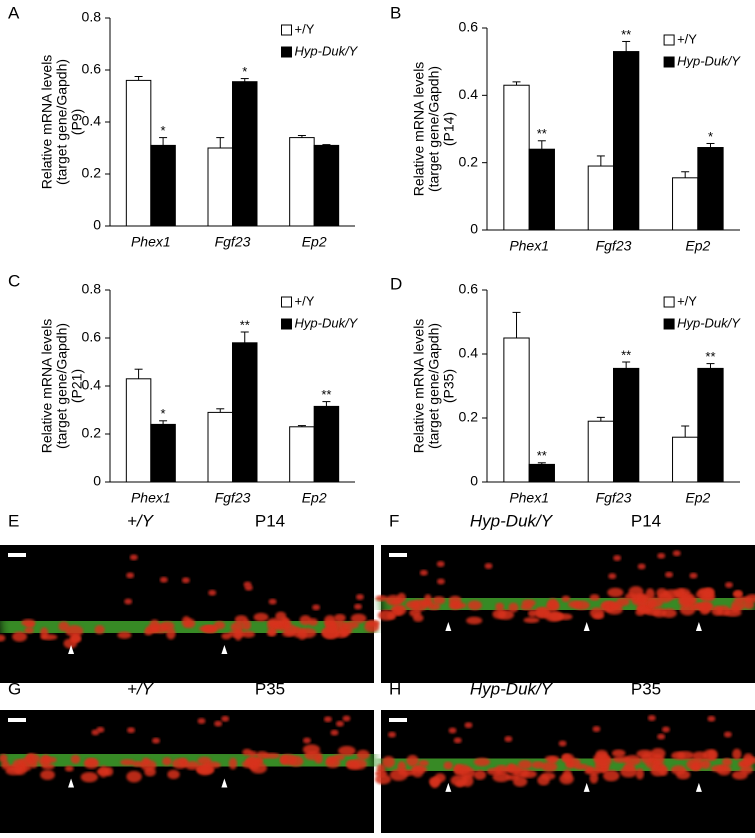  I want to click on panel-label: D, so click(396, 283).